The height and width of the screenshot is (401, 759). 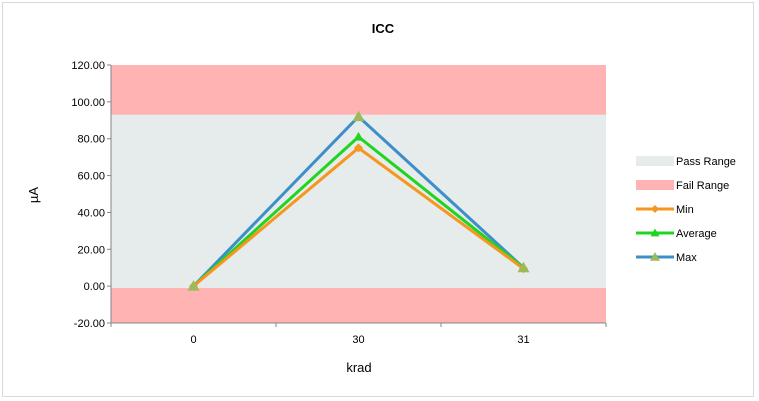 What do you see at coordinates (91, 140) in the screenshot?
I see `y-tick-label: 80.00` at bounding box center [91, 140].